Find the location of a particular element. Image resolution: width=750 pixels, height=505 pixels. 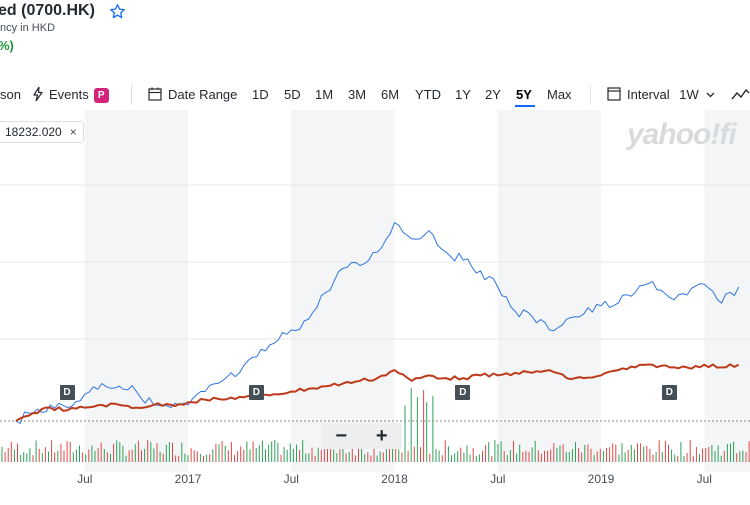

x-tick-label: 2017 is located at coordinates (188, 479).